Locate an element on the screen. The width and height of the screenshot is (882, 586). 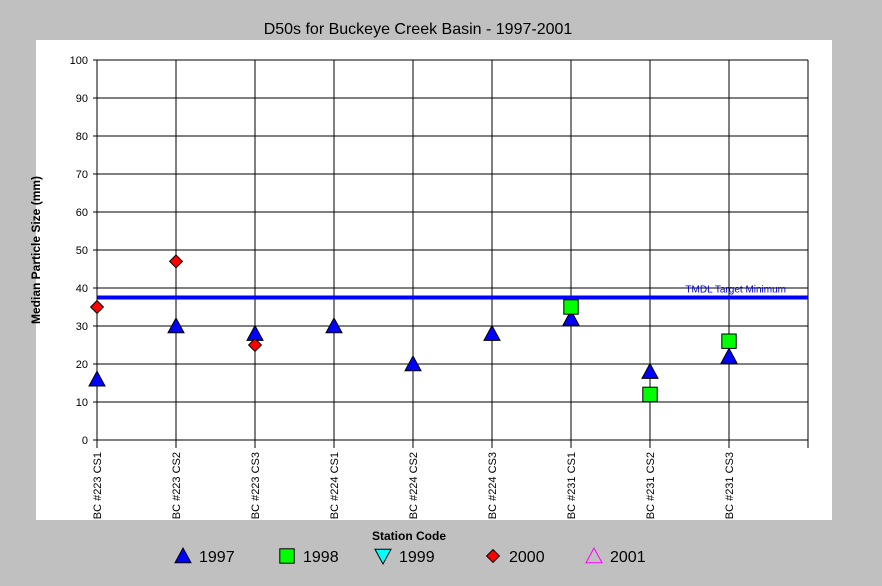
y-tick-label: 50 is located at coordinates (82, 251).